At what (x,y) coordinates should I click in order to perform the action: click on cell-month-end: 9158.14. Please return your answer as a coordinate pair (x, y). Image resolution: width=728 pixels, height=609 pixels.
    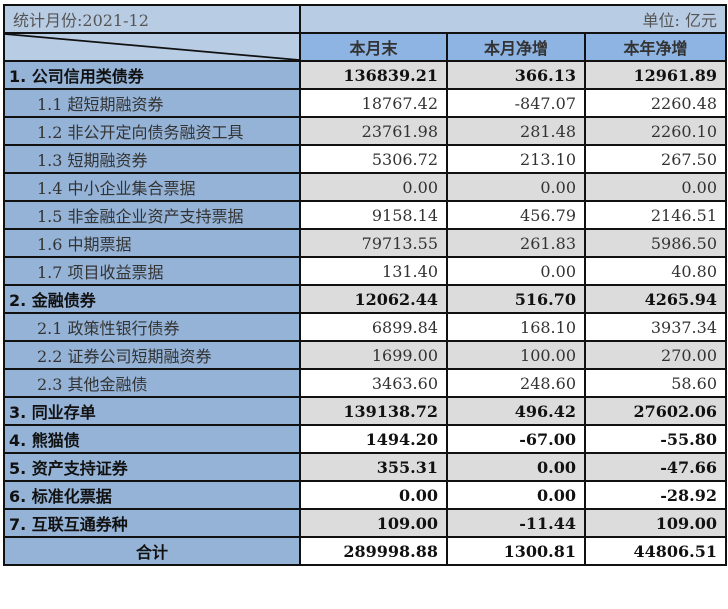
    Looking at the image, I should click on (373, 215).